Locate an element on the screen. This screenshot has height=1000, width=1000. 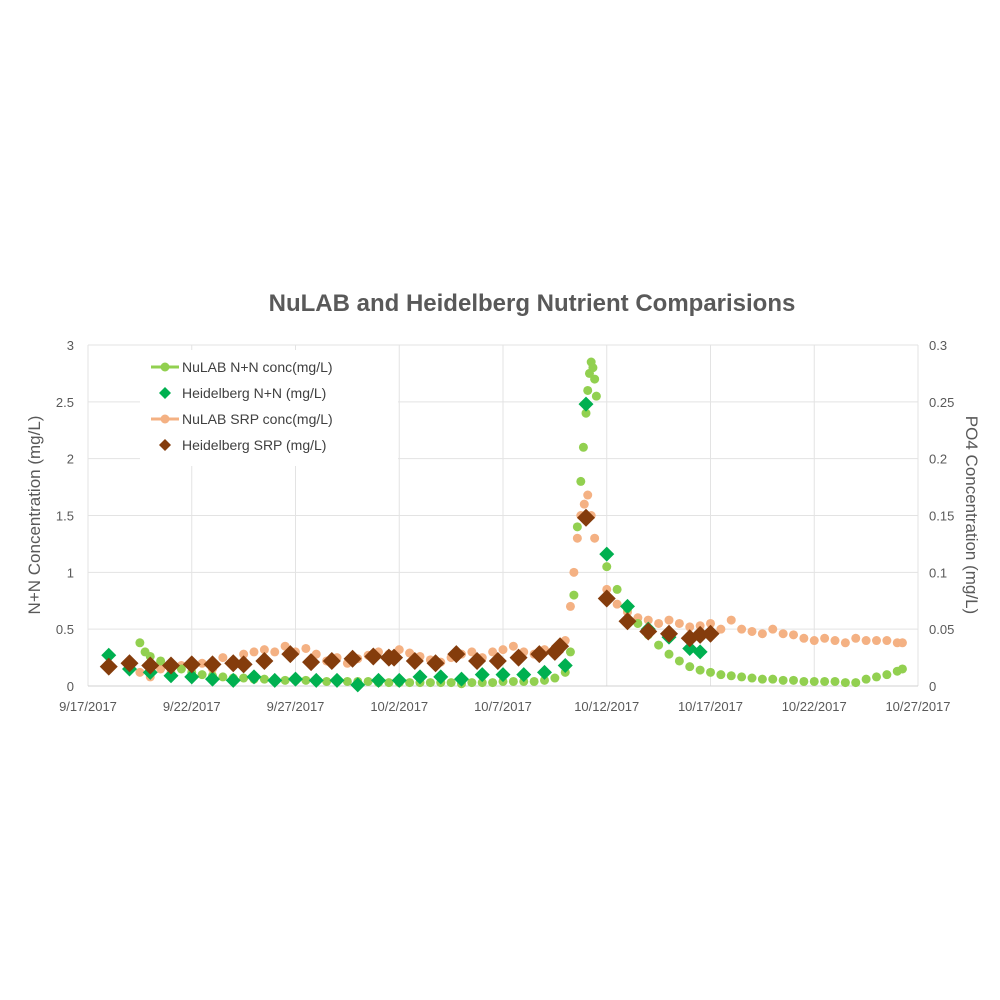
x-tick-label: 10/7/2017 is located at coordinates (503, 706).